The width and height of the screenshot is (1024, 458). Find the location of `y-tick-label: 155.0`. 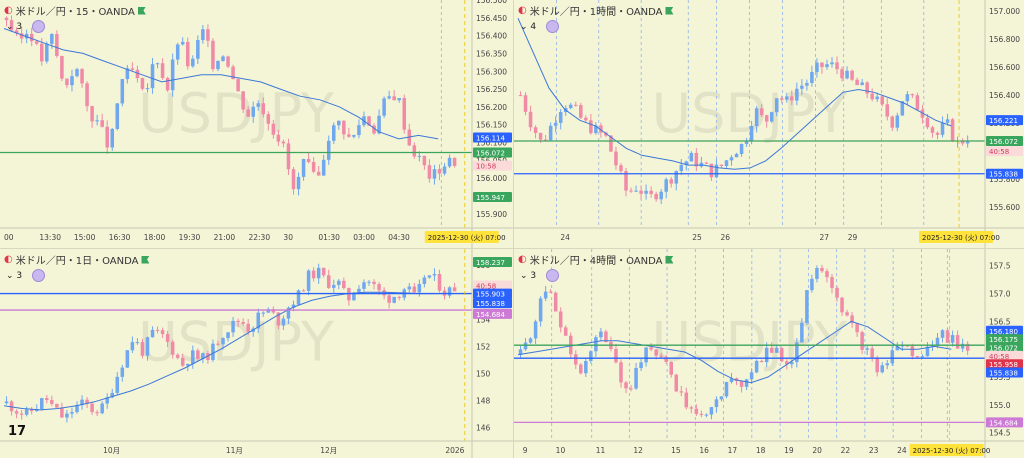

y-tick-label: 155.0 is located at coordinates (1000, 405).